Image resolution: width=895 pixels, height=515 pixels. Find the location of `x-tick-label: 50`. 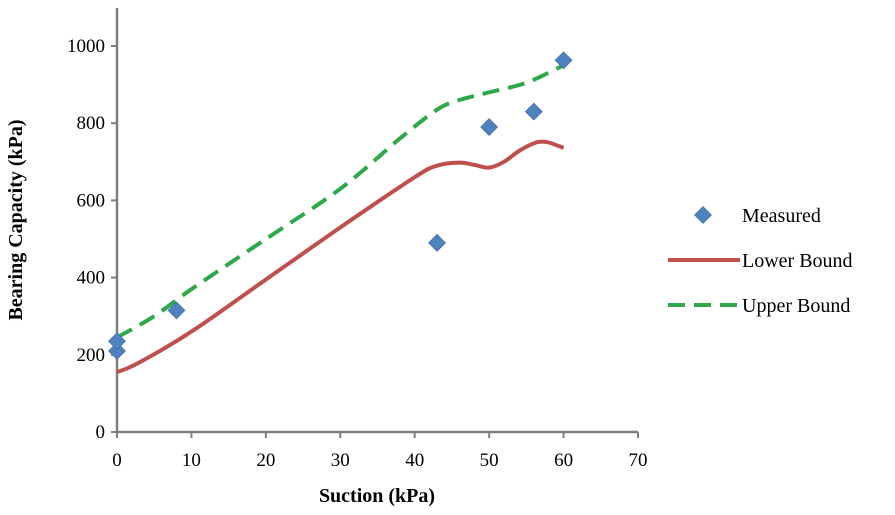

x-tick-label: 50 is located at coordinates (489, 460).